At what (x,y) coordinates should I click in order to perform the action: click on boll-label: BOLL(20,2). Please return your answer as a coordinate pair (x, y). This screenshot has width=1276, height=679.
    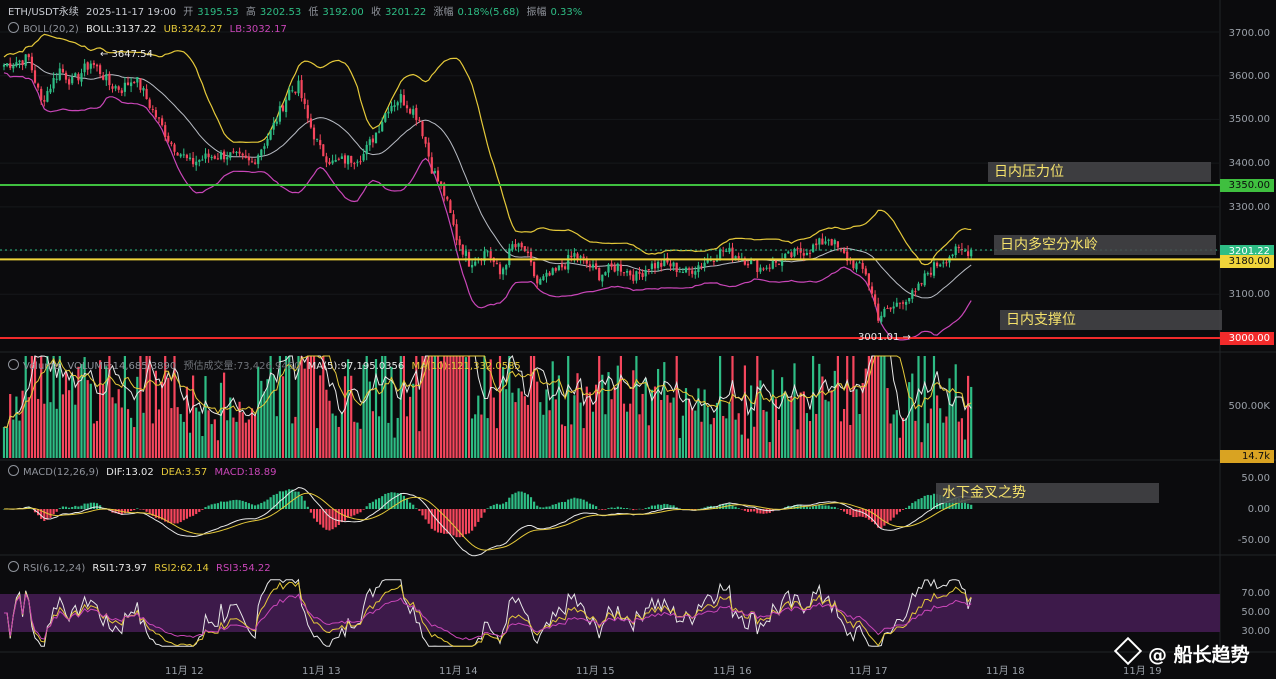
    Looking at the image, I should click on (51, 29).